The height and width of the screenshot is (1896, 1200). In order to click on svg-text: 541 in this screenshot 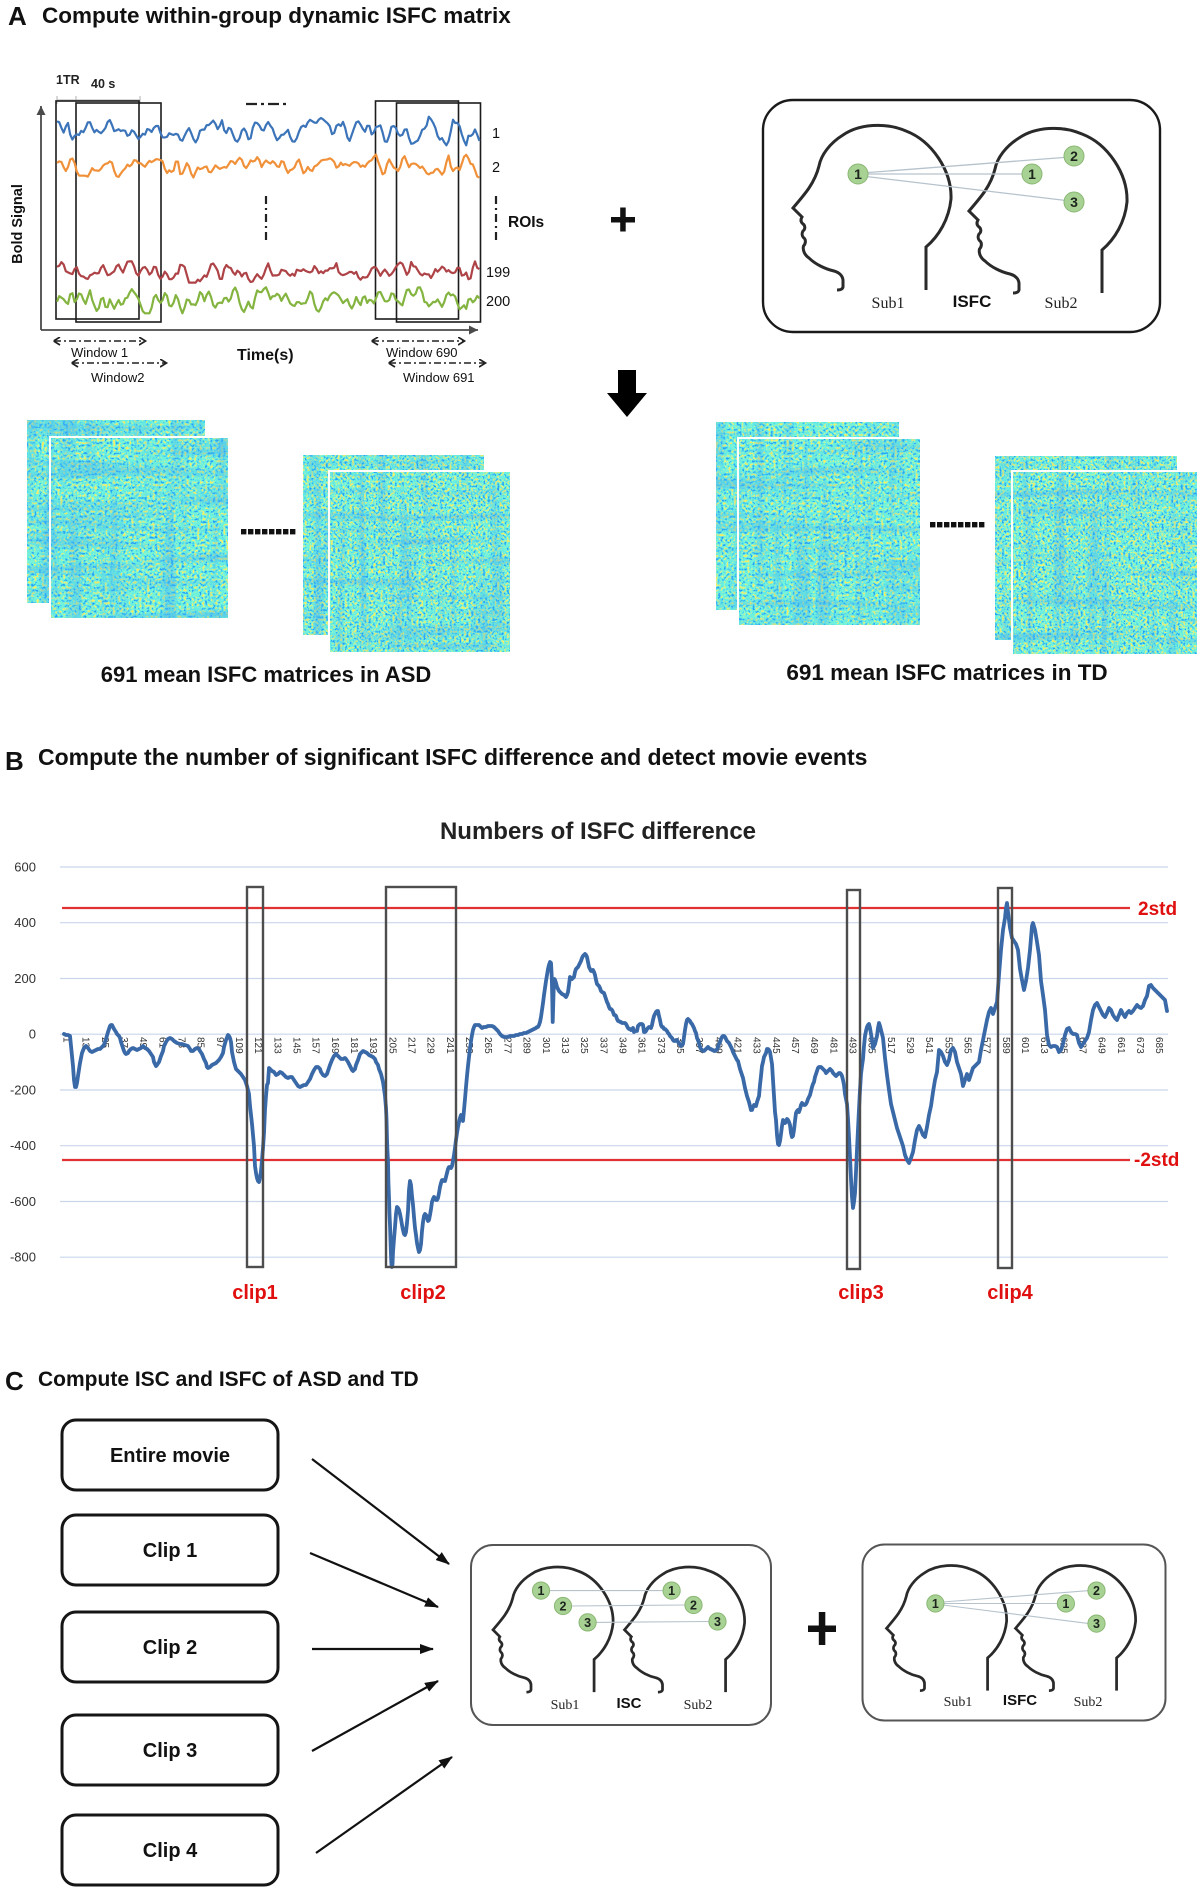, I will do `click(928, 1045)`.